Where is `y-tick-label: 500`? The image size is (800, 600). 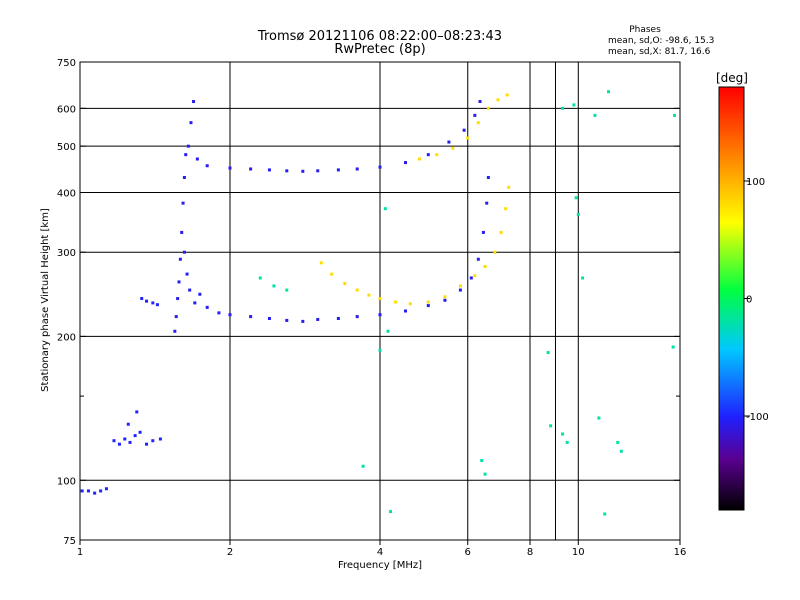 y-tick-label: 500 is located at coordinates (66, 147).